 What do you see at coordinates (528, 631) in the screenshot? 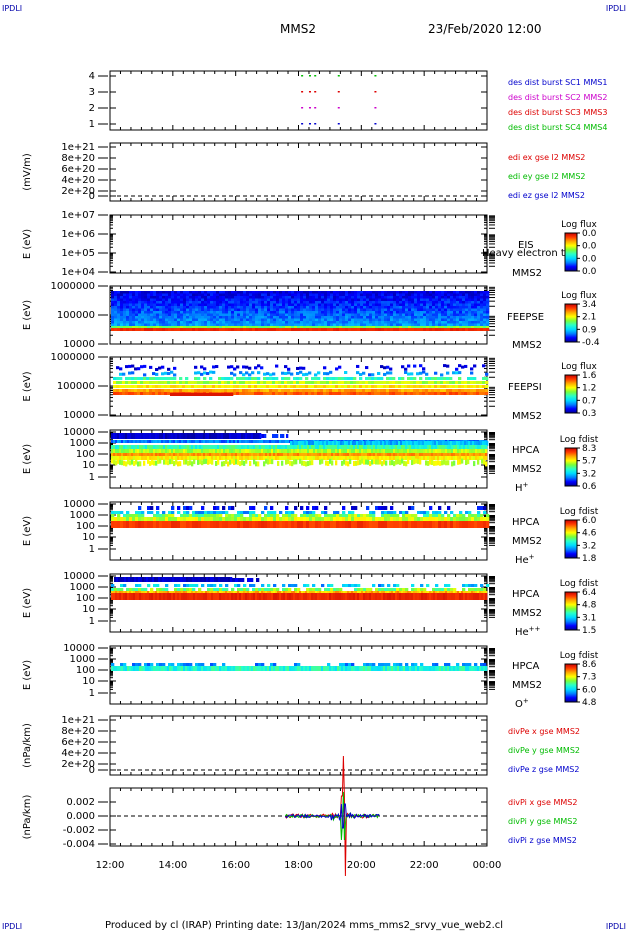
I see `hpca_hepp-species-label: He++` at bounding box center [528, 631].